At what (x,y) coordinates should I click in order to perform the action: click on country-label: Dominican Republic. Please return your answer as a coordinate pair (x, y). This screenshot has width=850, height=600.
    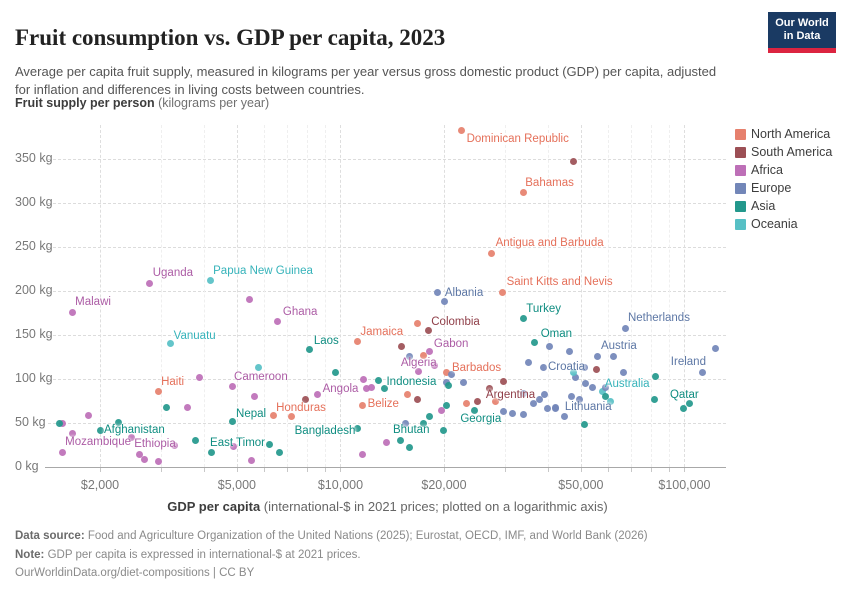
    Looking at the image, I should click on (517, 139).